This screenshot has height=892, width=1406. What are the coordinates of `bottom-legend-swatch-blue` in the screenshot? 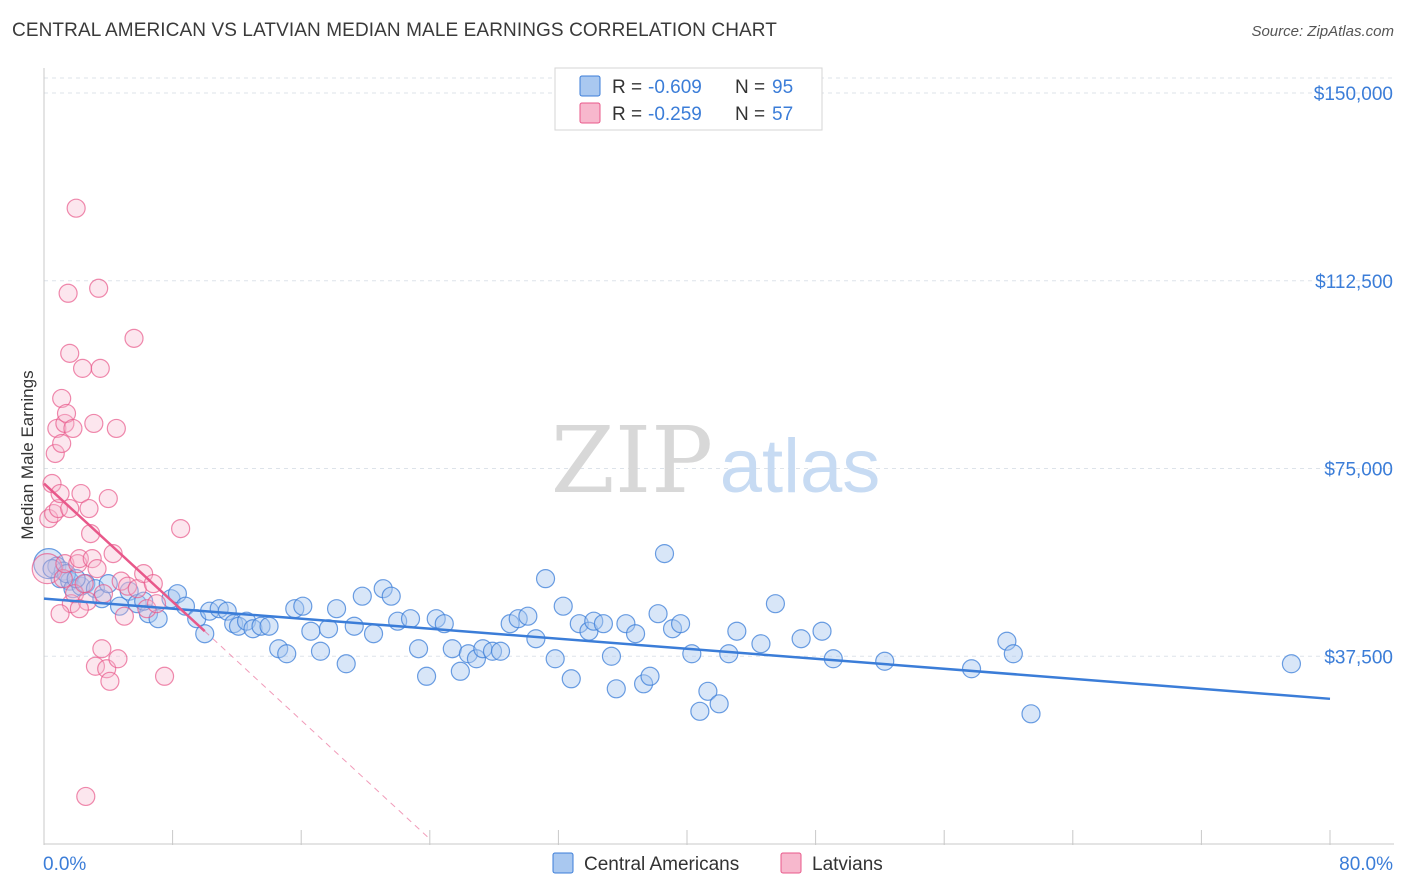 It's located at (563, 863).